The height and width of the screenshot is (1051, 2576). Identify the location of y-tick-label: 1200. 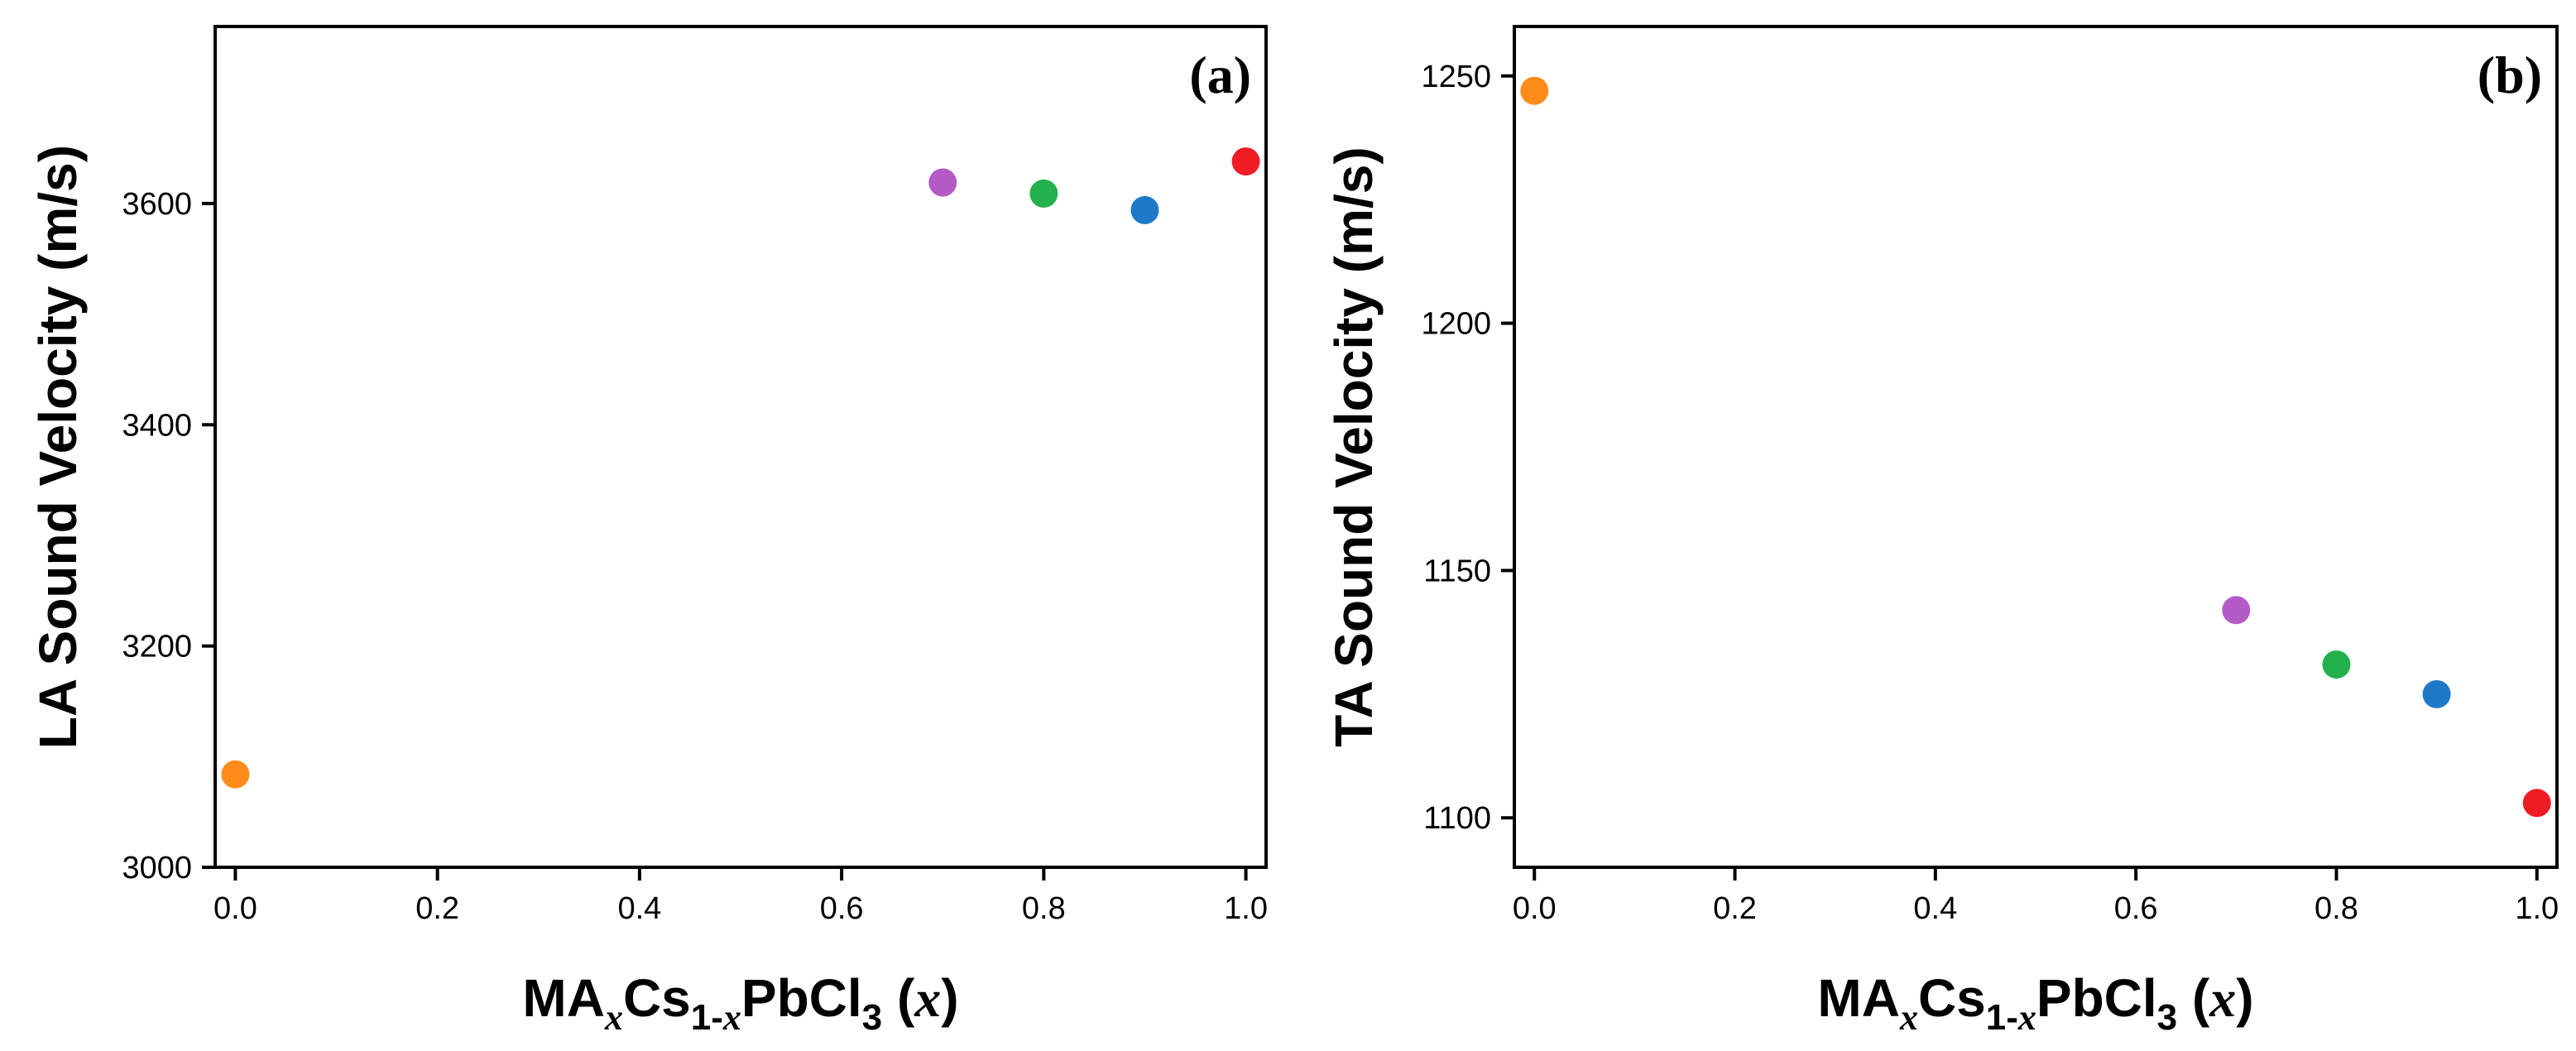
(1456, 324).